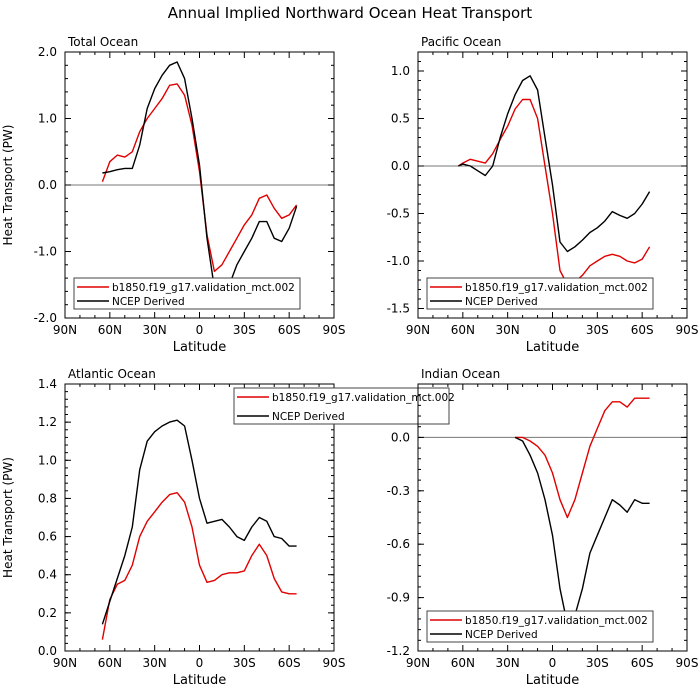  What do you see at coordinates (65, 330) in the screenshot?
I see `total-x-tick-label: 90N` at bounding box center [65, 330].